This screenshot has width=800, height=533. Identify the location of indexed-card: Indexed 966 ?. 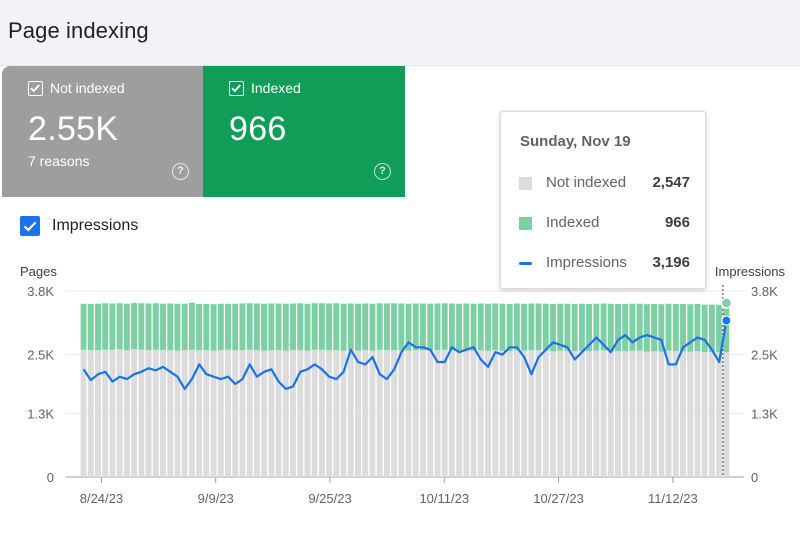
(304, 131).